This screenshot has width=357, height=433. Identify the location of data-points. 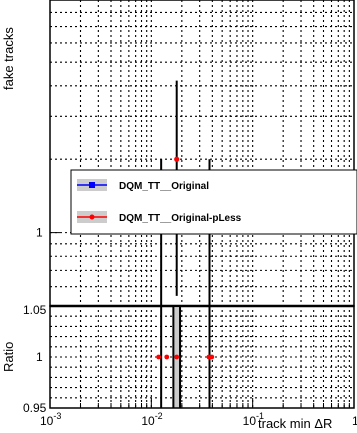
(185, 258).